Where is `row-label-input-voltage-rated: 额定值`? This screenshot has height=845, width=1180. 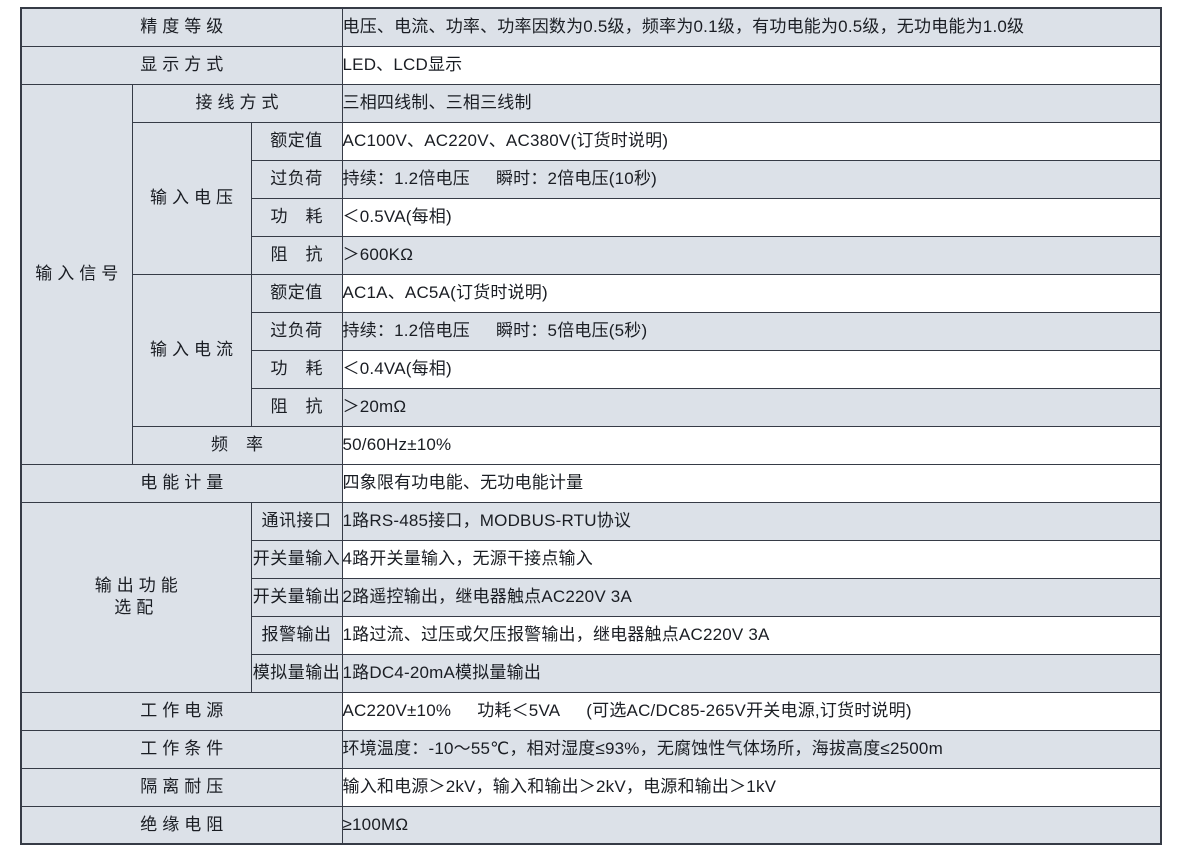 row-label-input-voltage-rated: 额定值 is located at coordinates (296, 141).